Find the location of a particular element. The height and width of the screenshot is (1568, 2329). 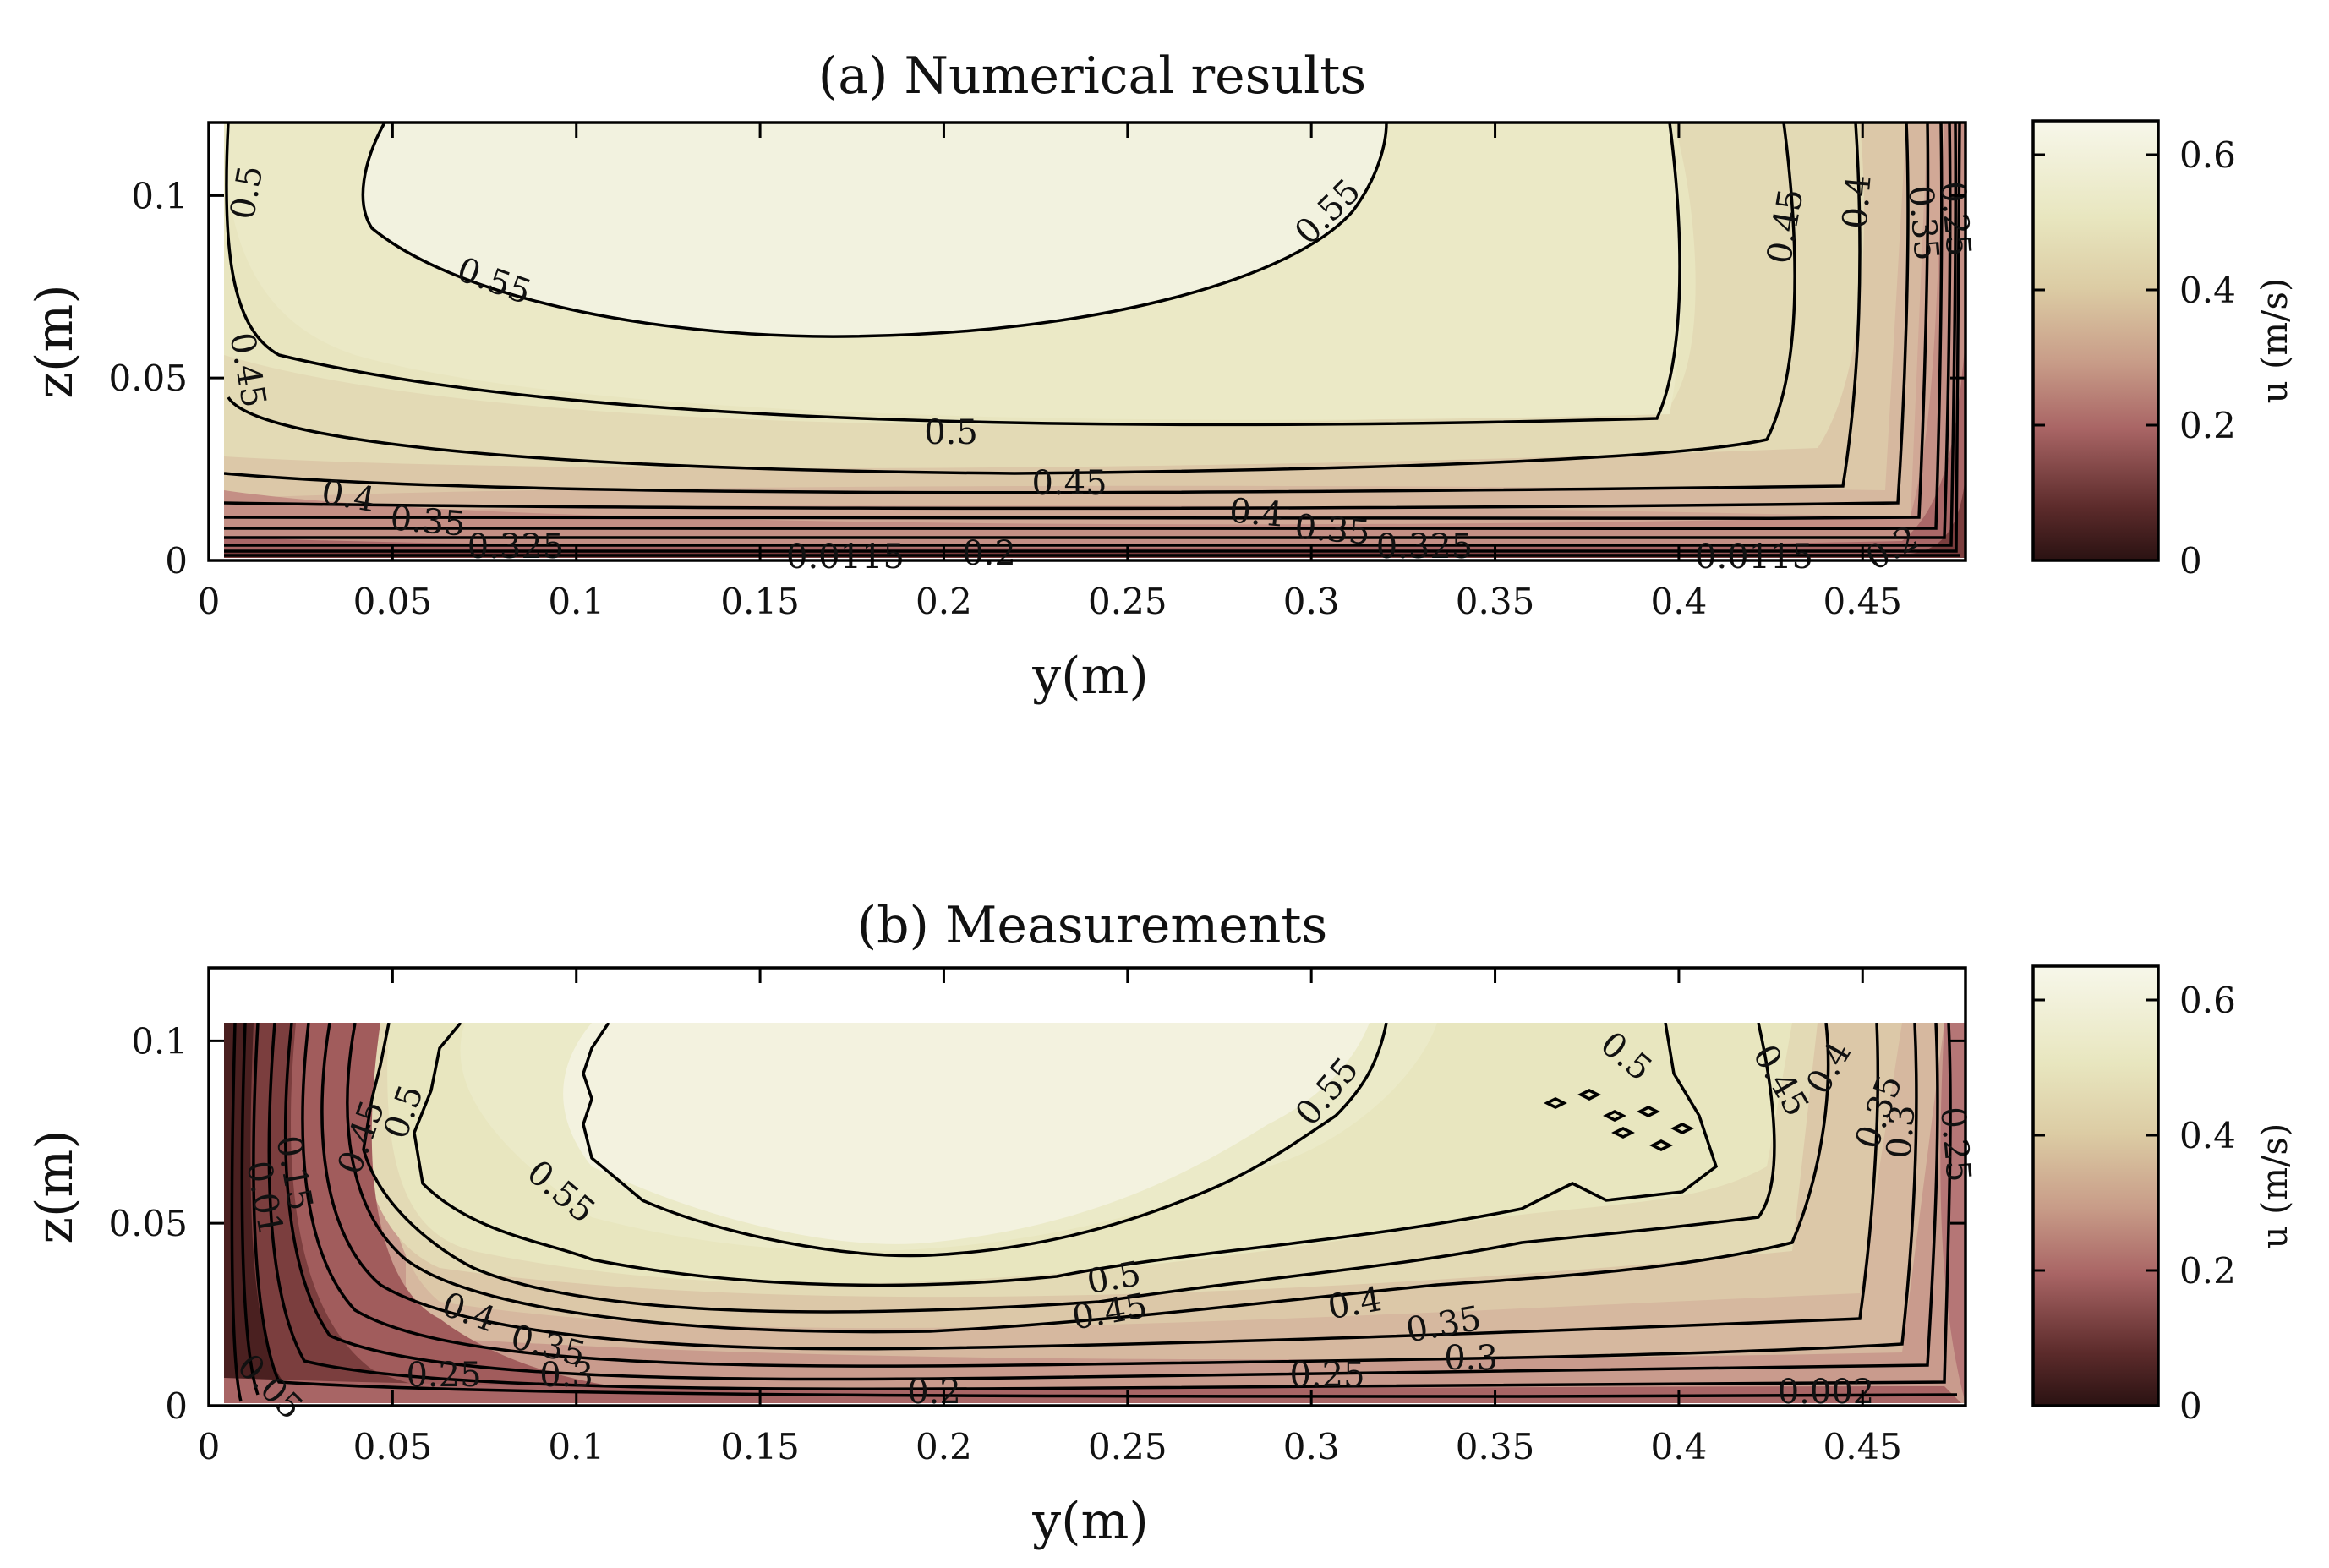

panel-a-title: (a) Numerical results is located at coordinates (1092, 76).